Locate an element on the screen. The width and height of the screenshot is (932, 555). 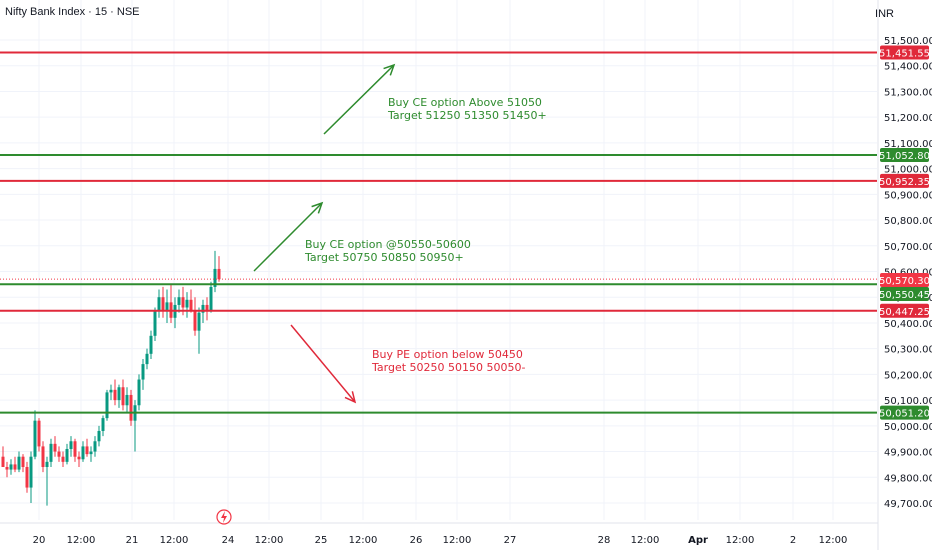
annotation-3-line-2: Target 50250 50150 50050- is located at coordinates (448, 367).